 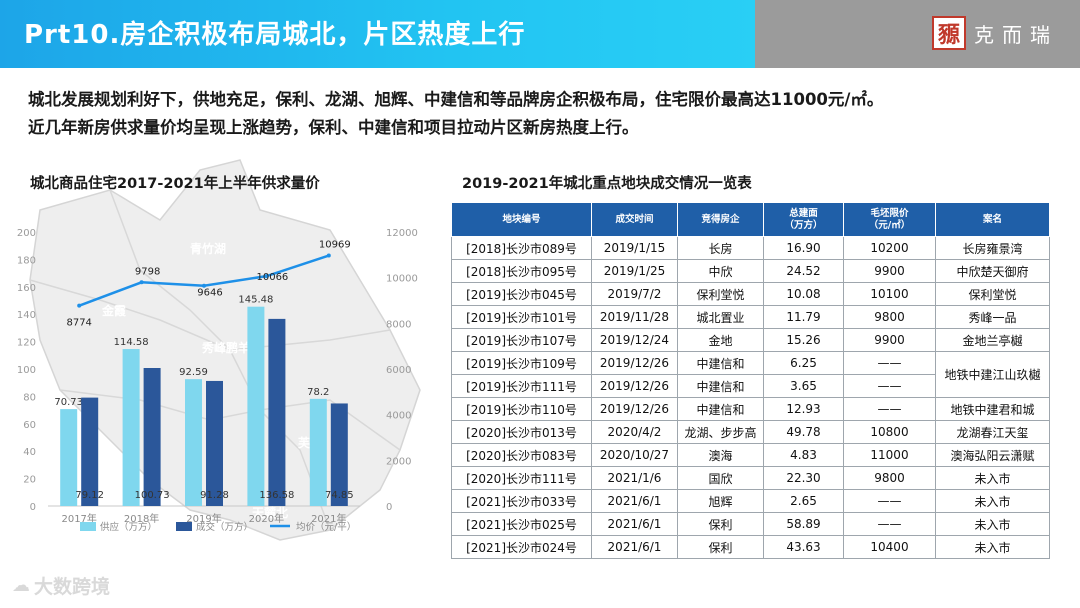 What do you see at coordinates (634, 294) in the screenshot?
I see `table-cell: 2019/7/2` at bounding box center [634, 294].